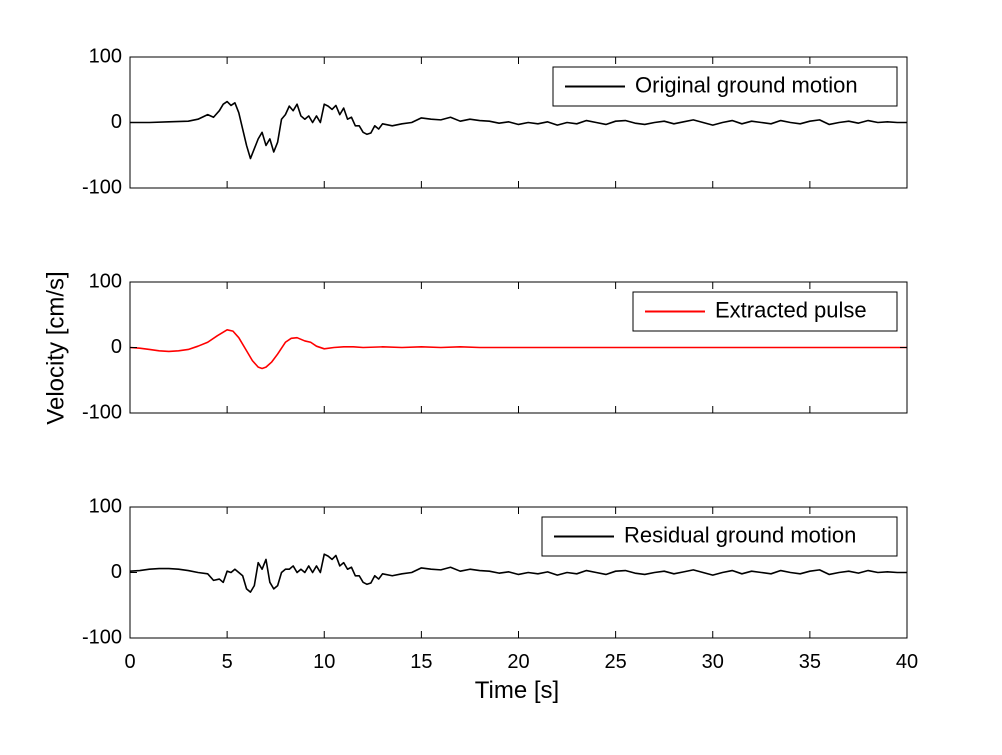 Image resolution: width=1002 pixels, height=755 pixels. What do you see at coordinates (746, 84) in the screenshot?
I see `legend-label: Original ground motion` at bounding box center [746, 84].